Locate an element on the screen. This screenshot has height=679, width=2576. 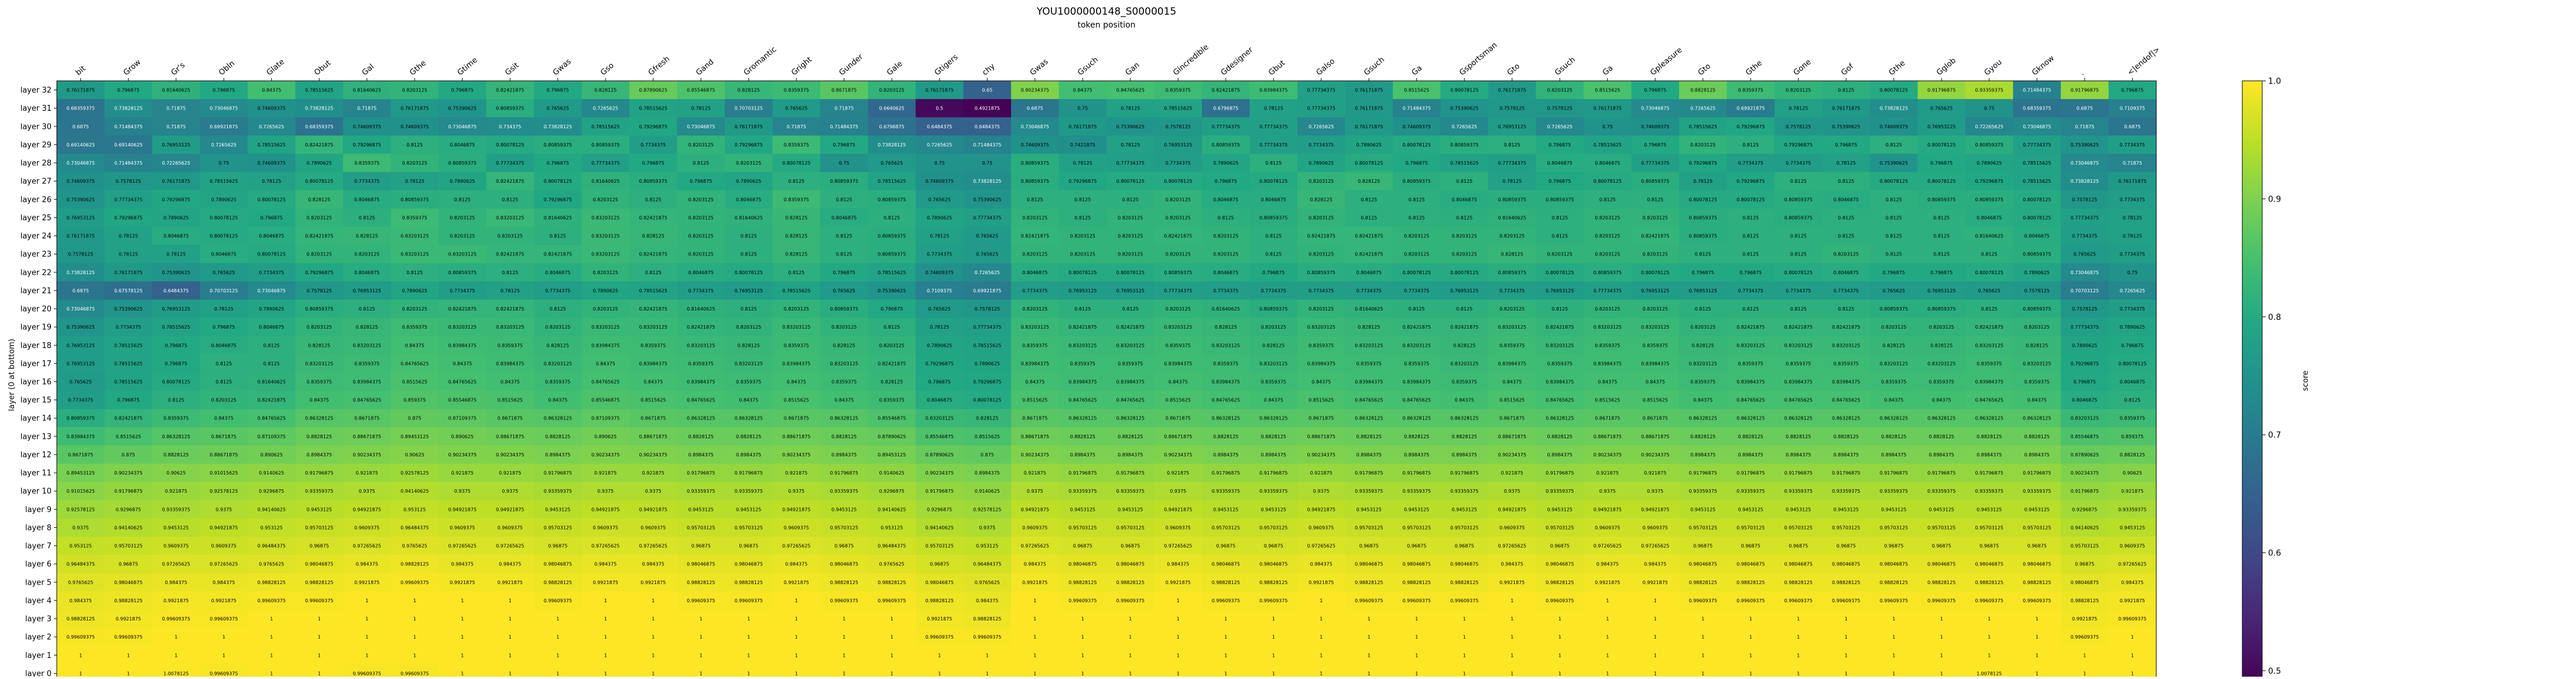
cell-value-label: 0.8671875 is located at coordinates (1655, 418).